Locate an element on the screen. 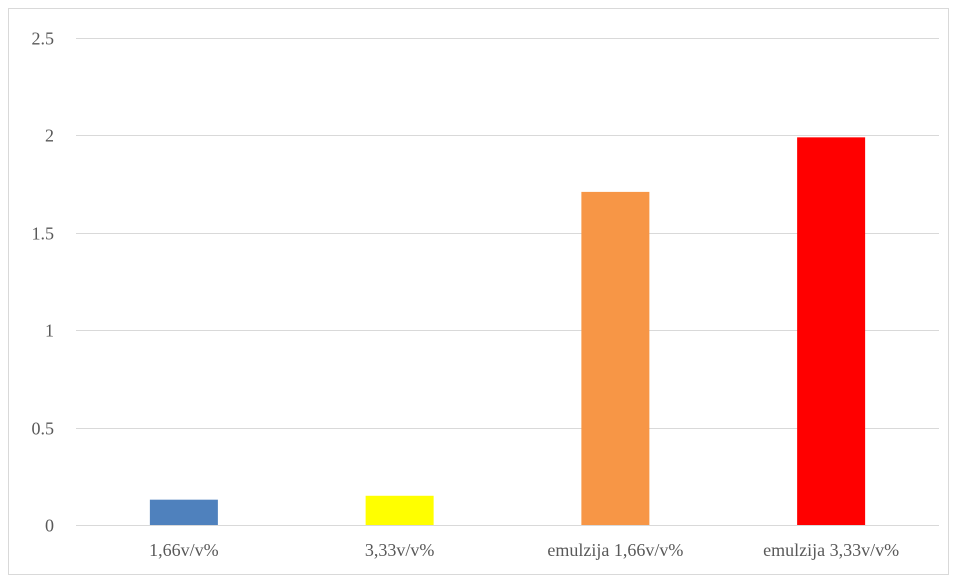  y-tick-label: 1 is located at coordinates (49, 331).